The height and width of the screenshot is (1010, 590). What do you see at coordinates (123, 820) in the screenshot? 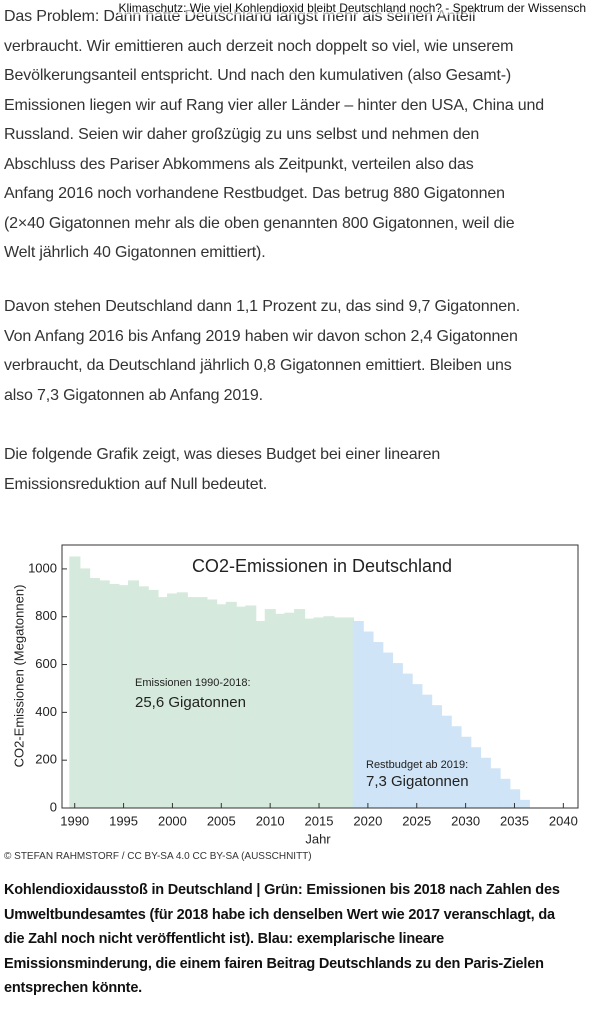
I see `x-tick-label: 1995` at bounding box center [123, 820].